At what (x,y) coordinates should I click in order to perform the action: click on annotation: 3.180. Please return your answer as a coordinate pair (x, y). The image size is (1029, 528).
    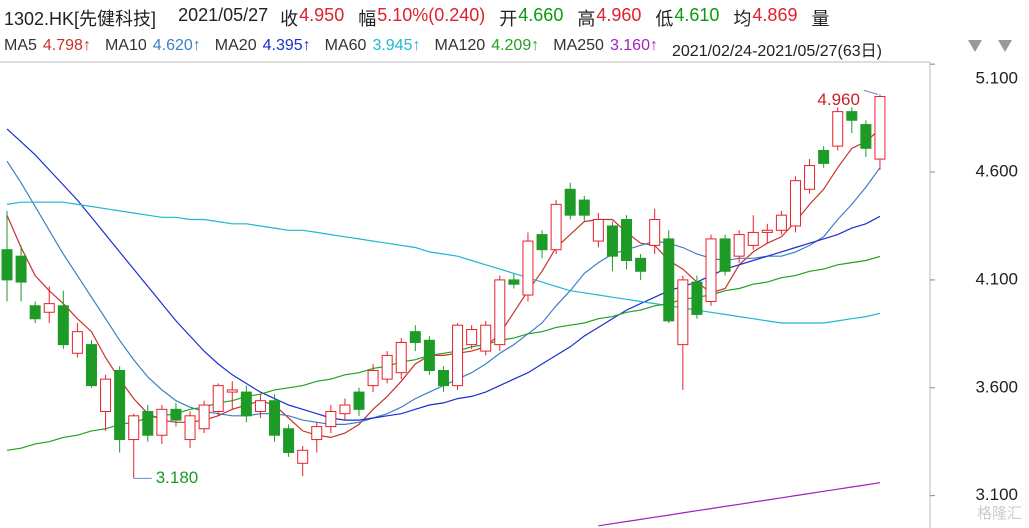
    Looking at the image, I should click on (177, 477).